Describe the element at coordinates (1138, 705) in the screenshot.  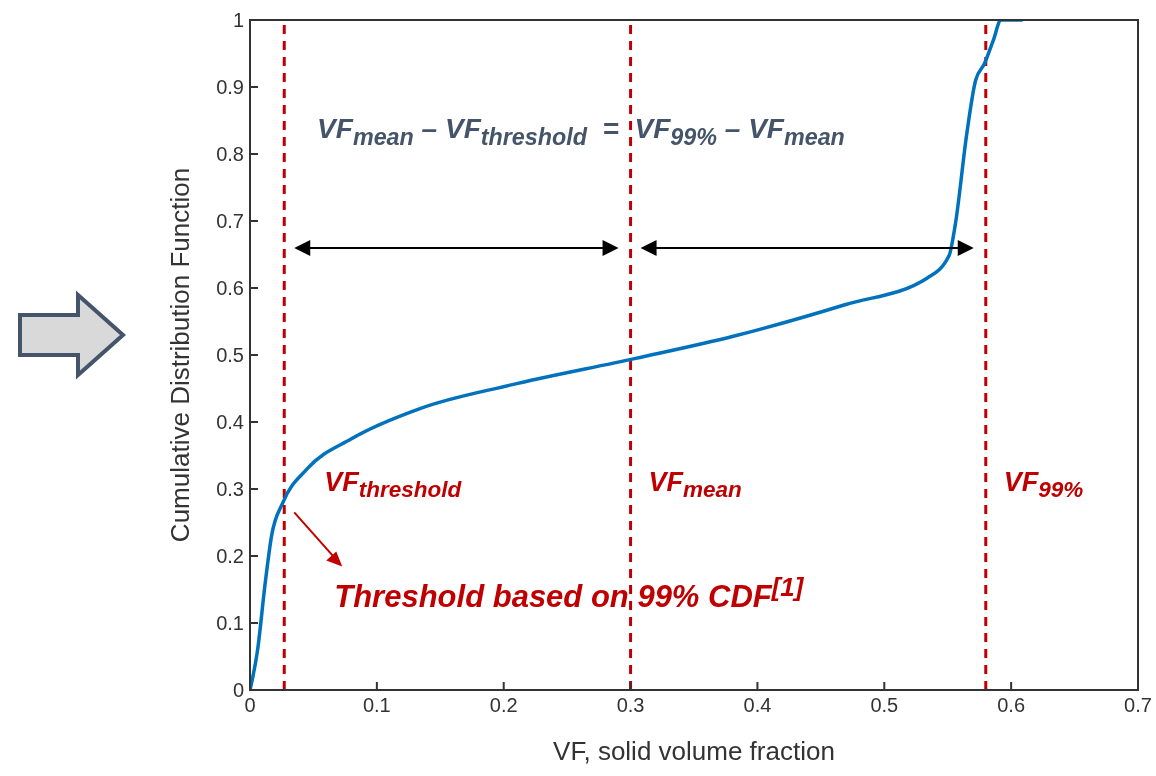
I see `x-tick-label: 0.7` at that location.